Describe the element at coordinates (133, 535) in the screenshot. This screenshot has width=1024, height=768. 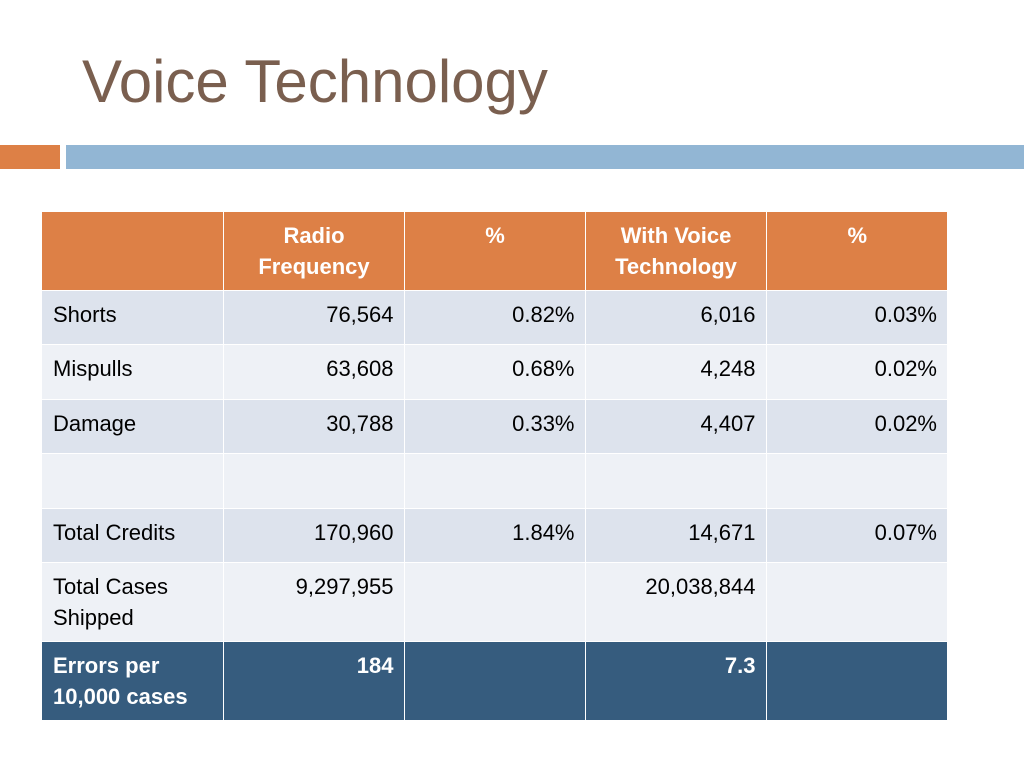
I see `row-label: Total Credits` at that location.